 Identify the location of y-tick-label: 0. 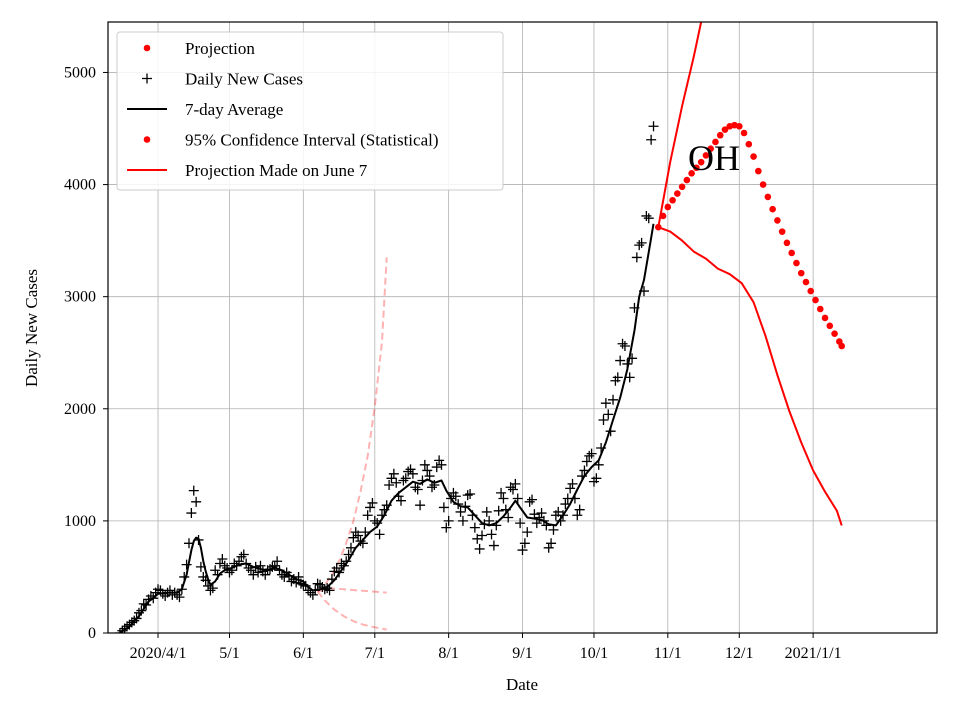
(92, 633).